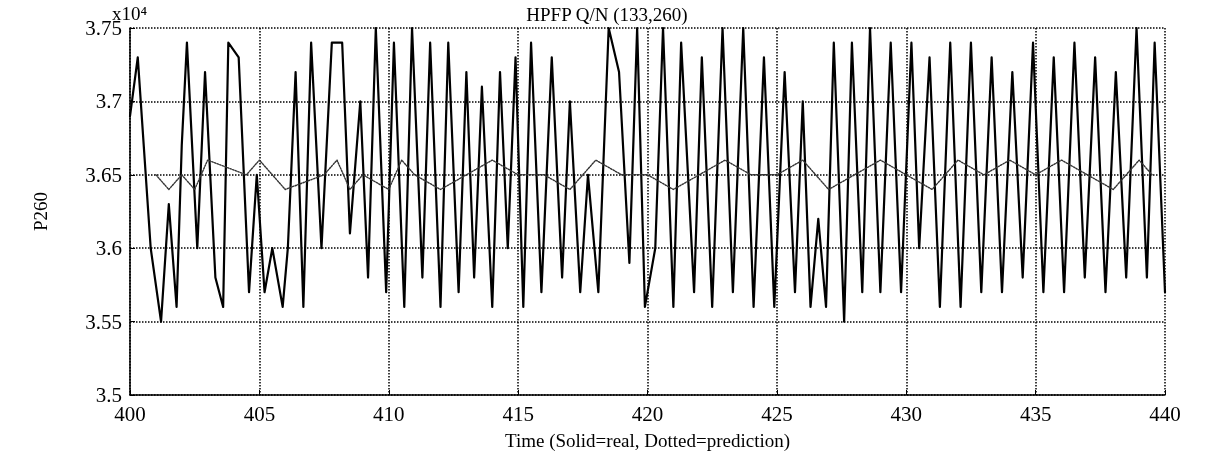  Describe the element at coordinates (108, 101) in the screenshot. I see `y-tick-label: 3.7` at that location.